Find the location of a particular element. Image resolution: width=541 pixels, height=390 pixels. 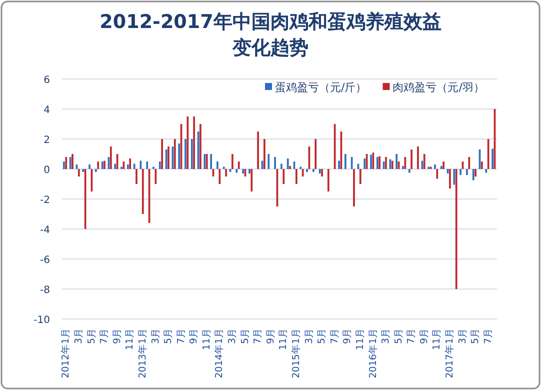

y-tick-label: 4 is located at coordinates (47, 110).